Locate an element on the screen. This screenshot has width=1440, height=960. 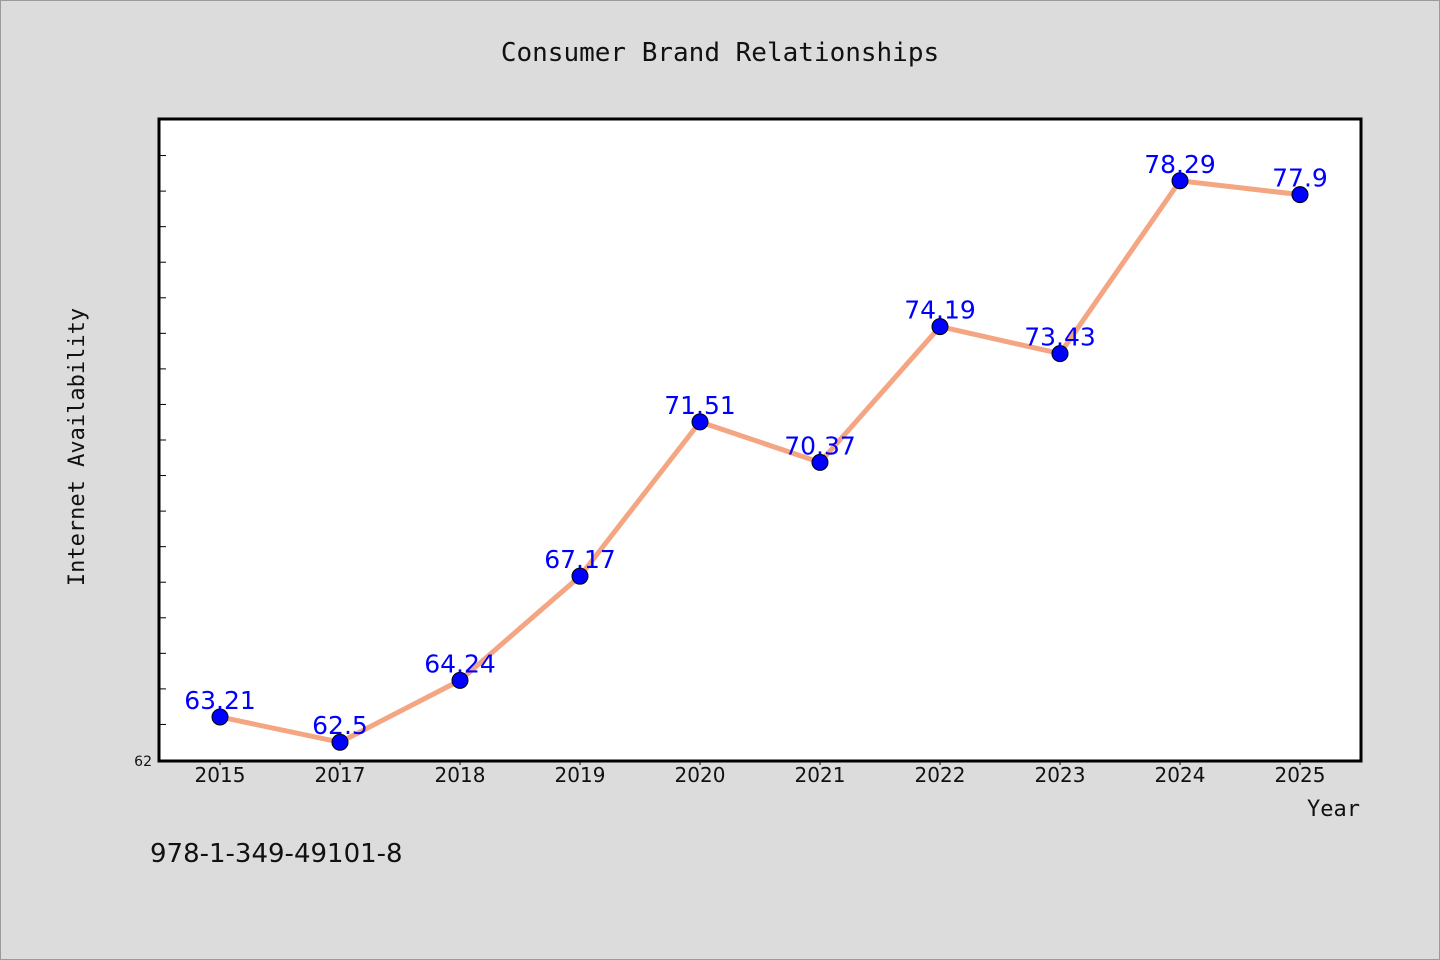
x-tick-label: 2025 is located at coordinates (1300, 775).